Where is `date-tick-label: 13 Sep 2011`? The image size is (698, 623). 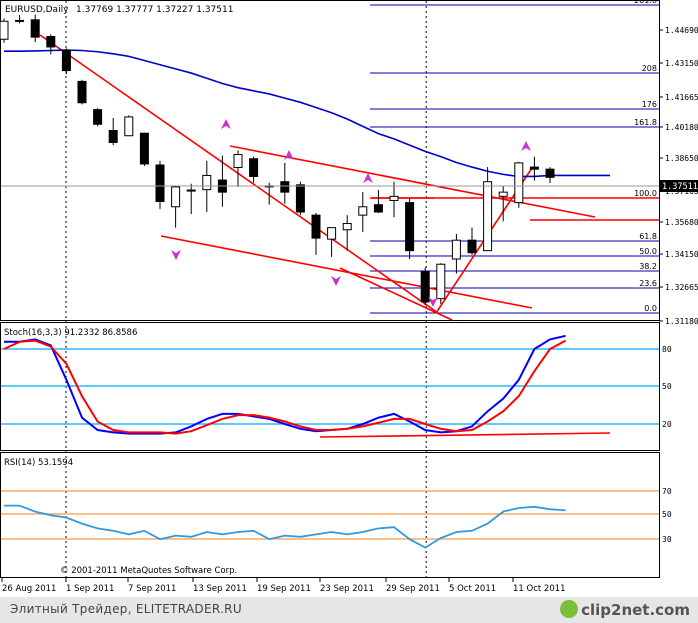
date-tick-label: 13 Sep 2011 is located at coordinates (220, 589).